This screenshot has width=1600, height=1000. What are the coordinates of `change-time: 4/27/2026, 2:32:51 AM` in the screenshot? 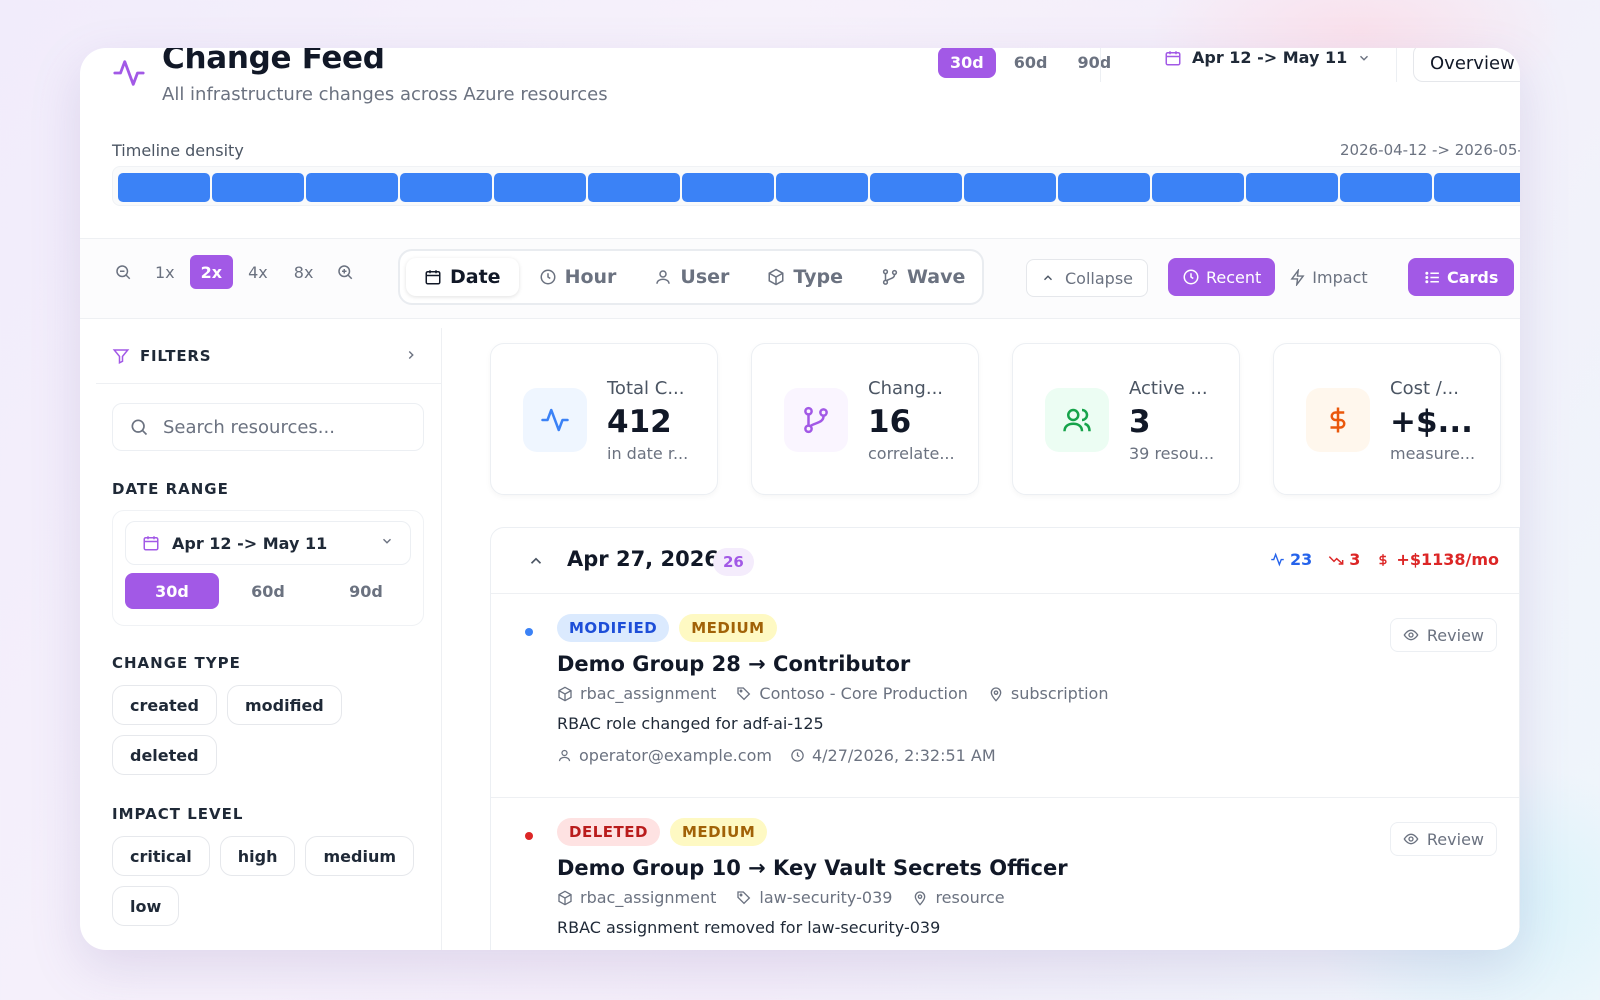 It's located at (893, 755).